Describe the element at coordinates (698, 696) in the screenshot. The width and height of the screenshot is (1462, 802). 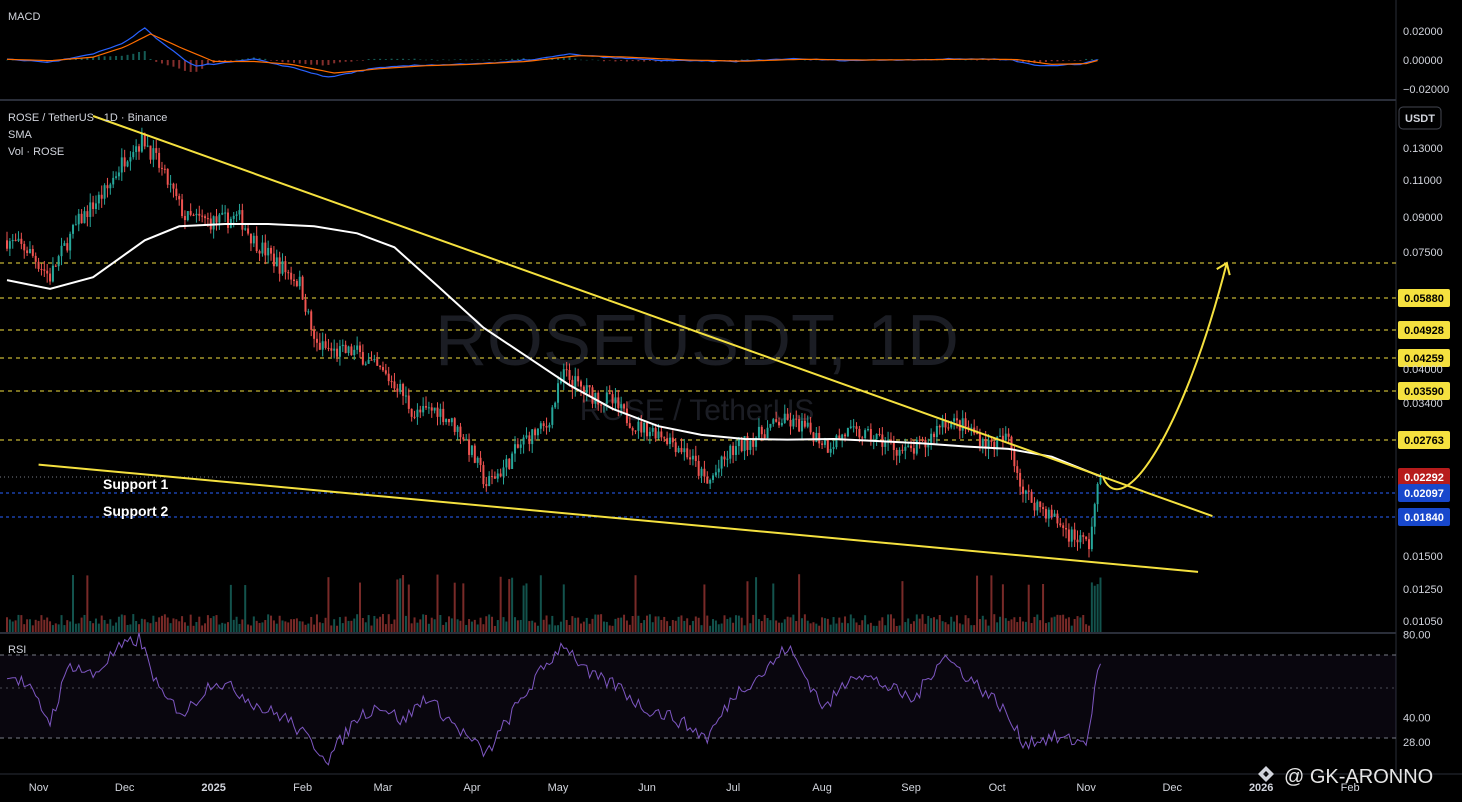
I see `rsi-band-fill` at that location.